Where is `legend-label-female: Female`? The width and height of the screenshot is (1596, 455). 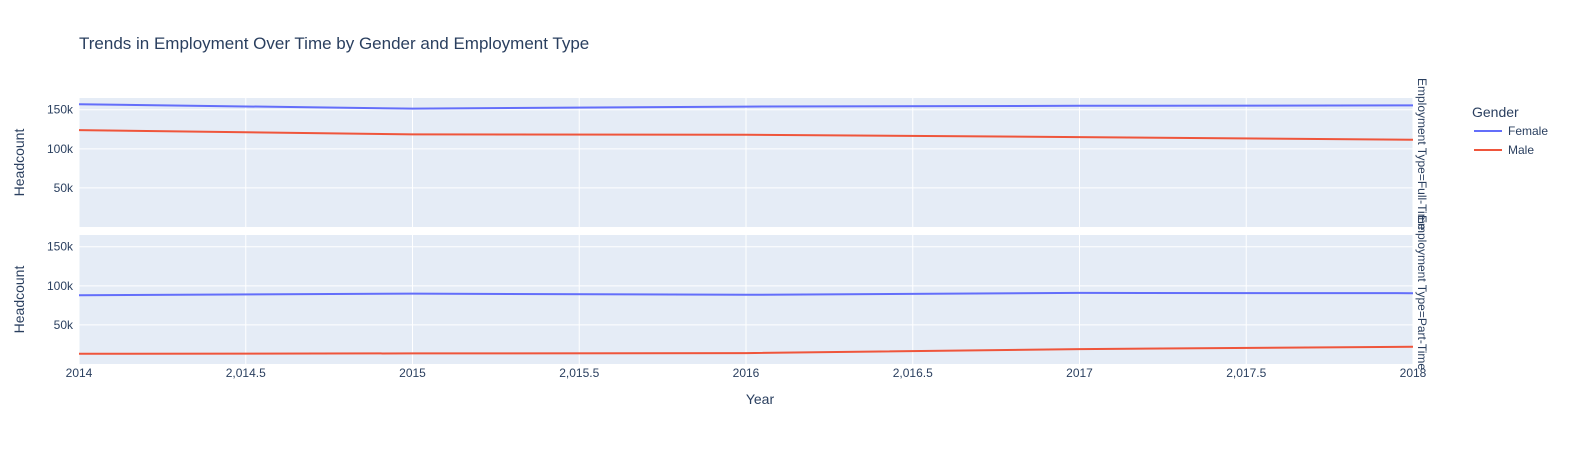
legend-label-female: Female is located at coordinates (1528, 131).